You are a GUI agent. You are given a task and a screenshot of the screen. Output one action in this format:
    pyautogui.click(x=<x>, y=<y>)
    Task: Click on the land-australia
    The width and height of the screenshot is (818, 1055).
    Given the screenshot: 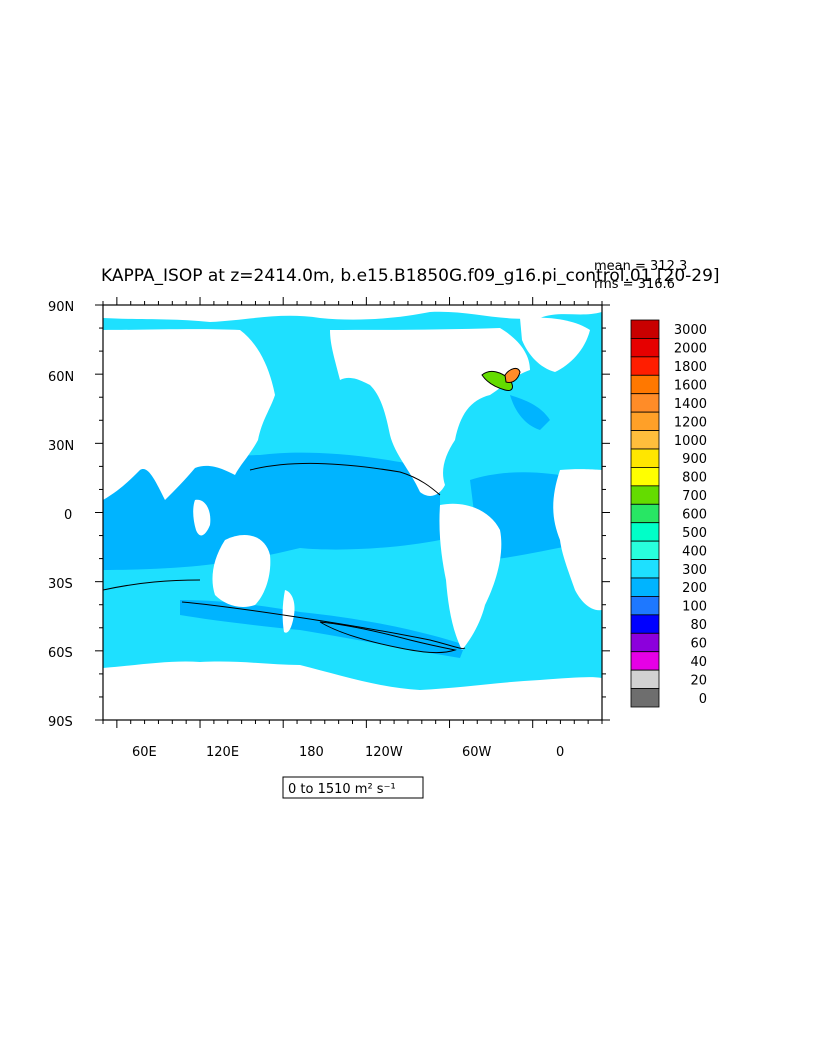 What is the action you would take?
    pyautogui.click(x=241, y=571)
    